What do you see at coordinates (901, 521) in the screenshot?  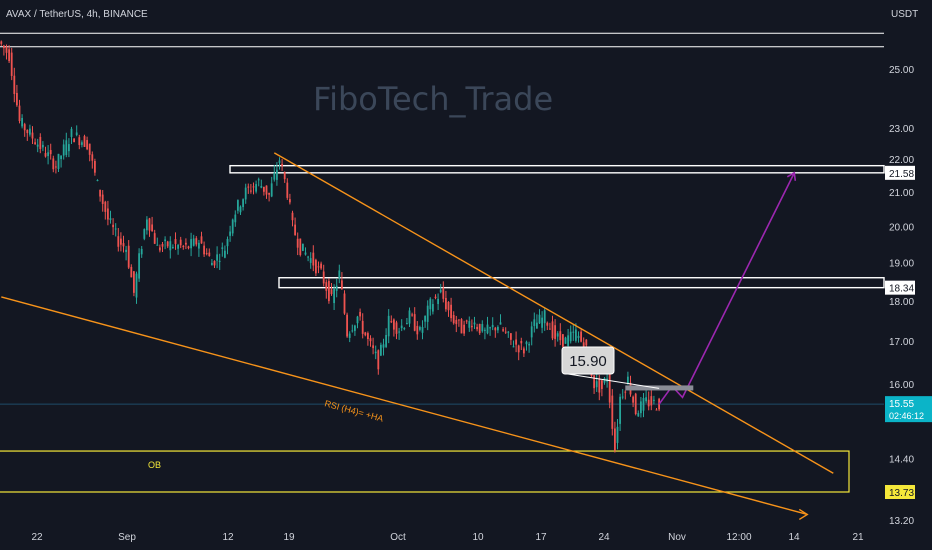 I see `y-axis-tick-label: 13.20` at bounding box center [901, 521].